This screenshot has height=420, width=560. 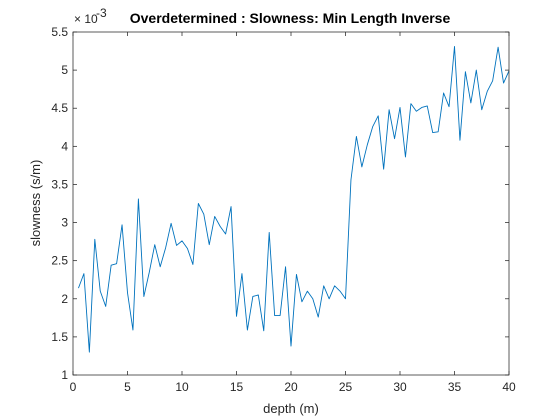 What do you see at coordinates (127, 387) in the screenshot?
I see `x-tick-label: 5` at bounding box center [127, 387].